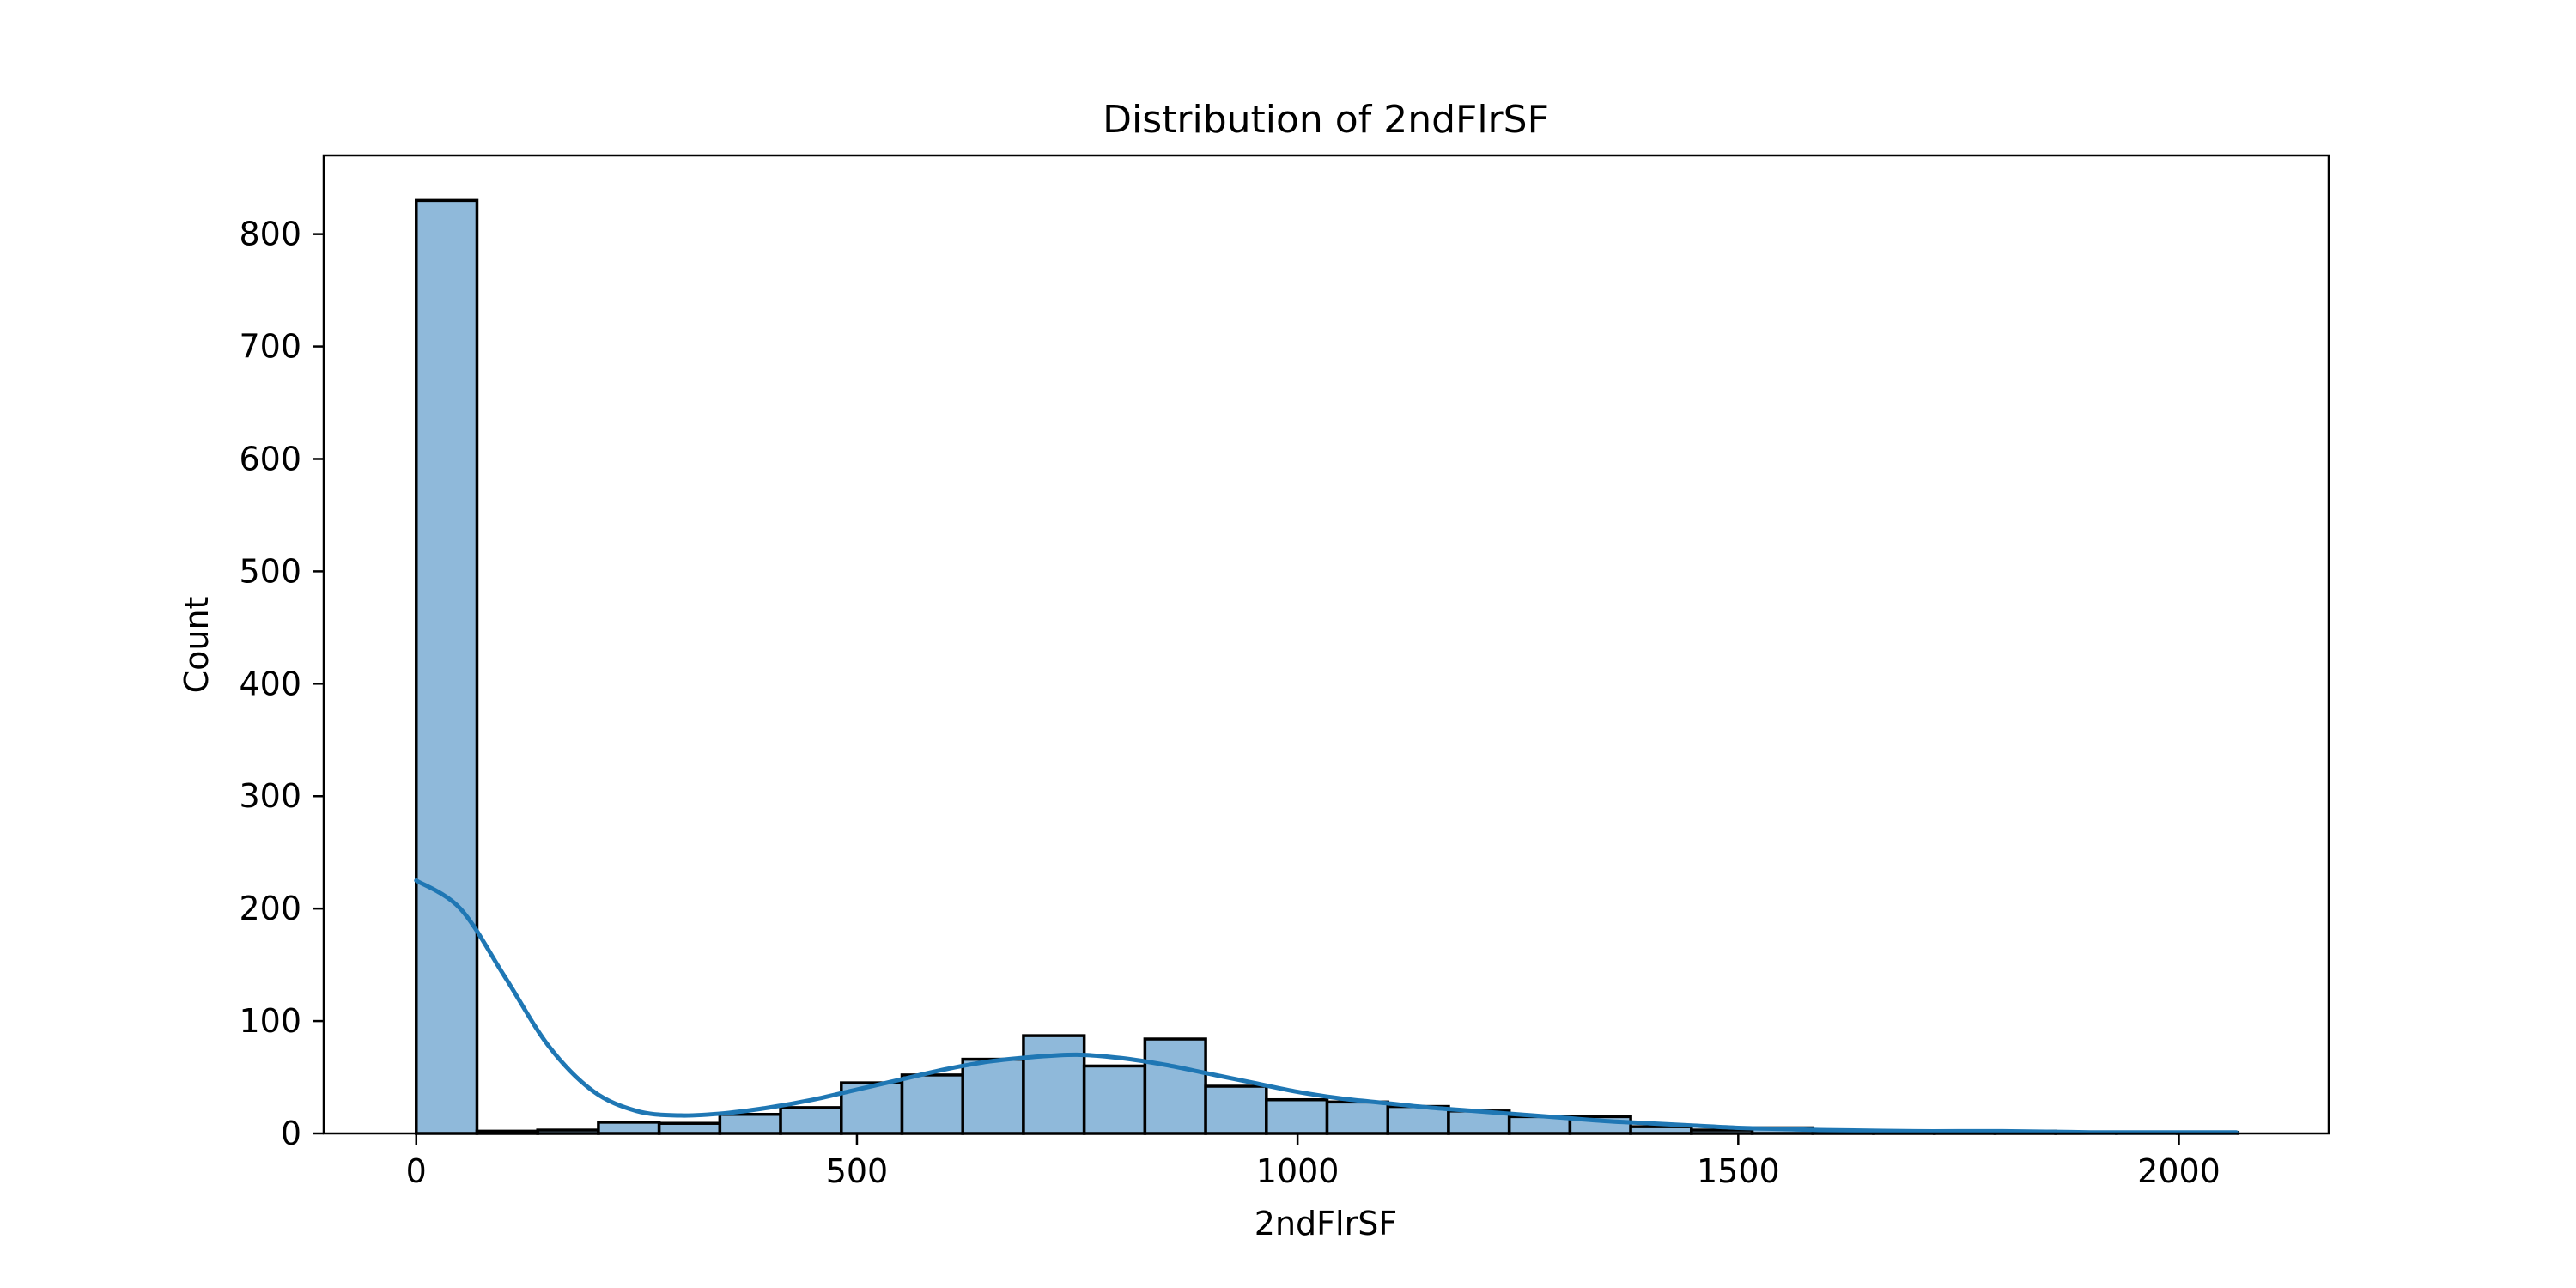  Describe the element at coordinates (1326, 120) in the screenshot. I see `chart-title: Distribution of 2ndFlrSF` at that location.